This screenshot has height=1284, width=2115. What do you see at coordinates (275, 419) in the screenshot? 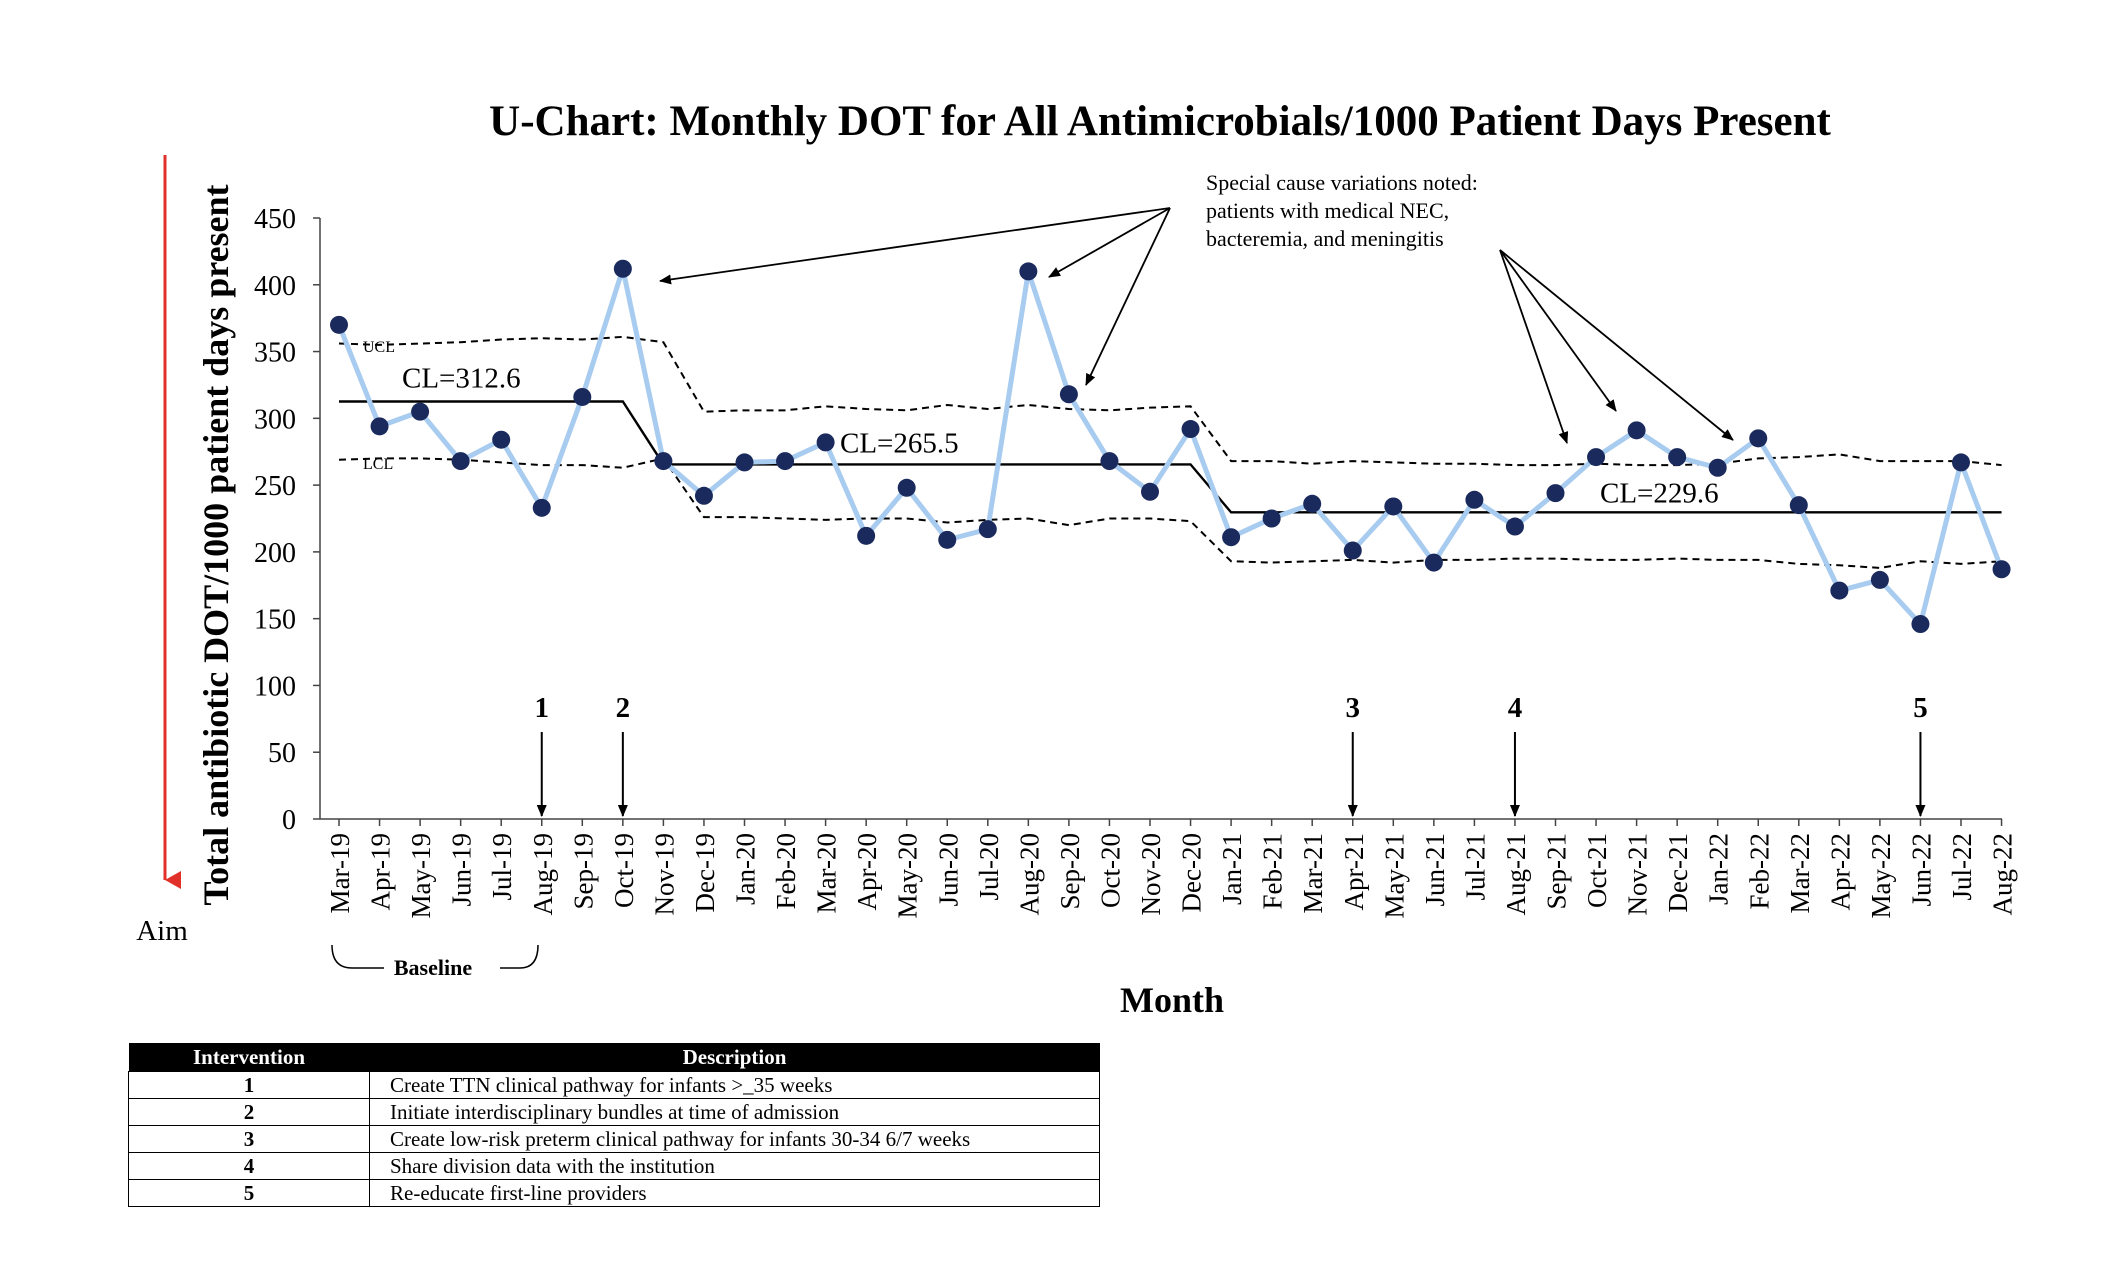
I see `y-tick-label: 300` at bounding box center [275, 419].